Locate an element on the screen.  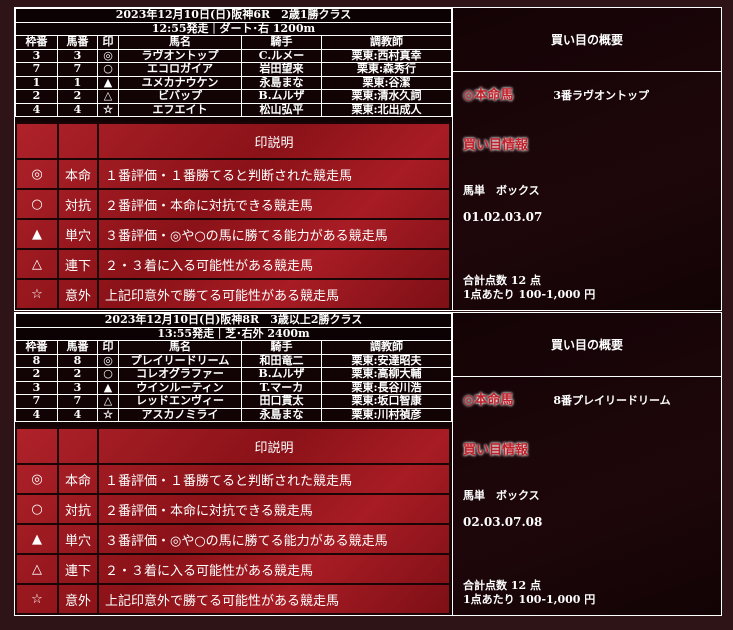
bet-numbers: 02.03.07.08 is located at coordinates (503, 522).